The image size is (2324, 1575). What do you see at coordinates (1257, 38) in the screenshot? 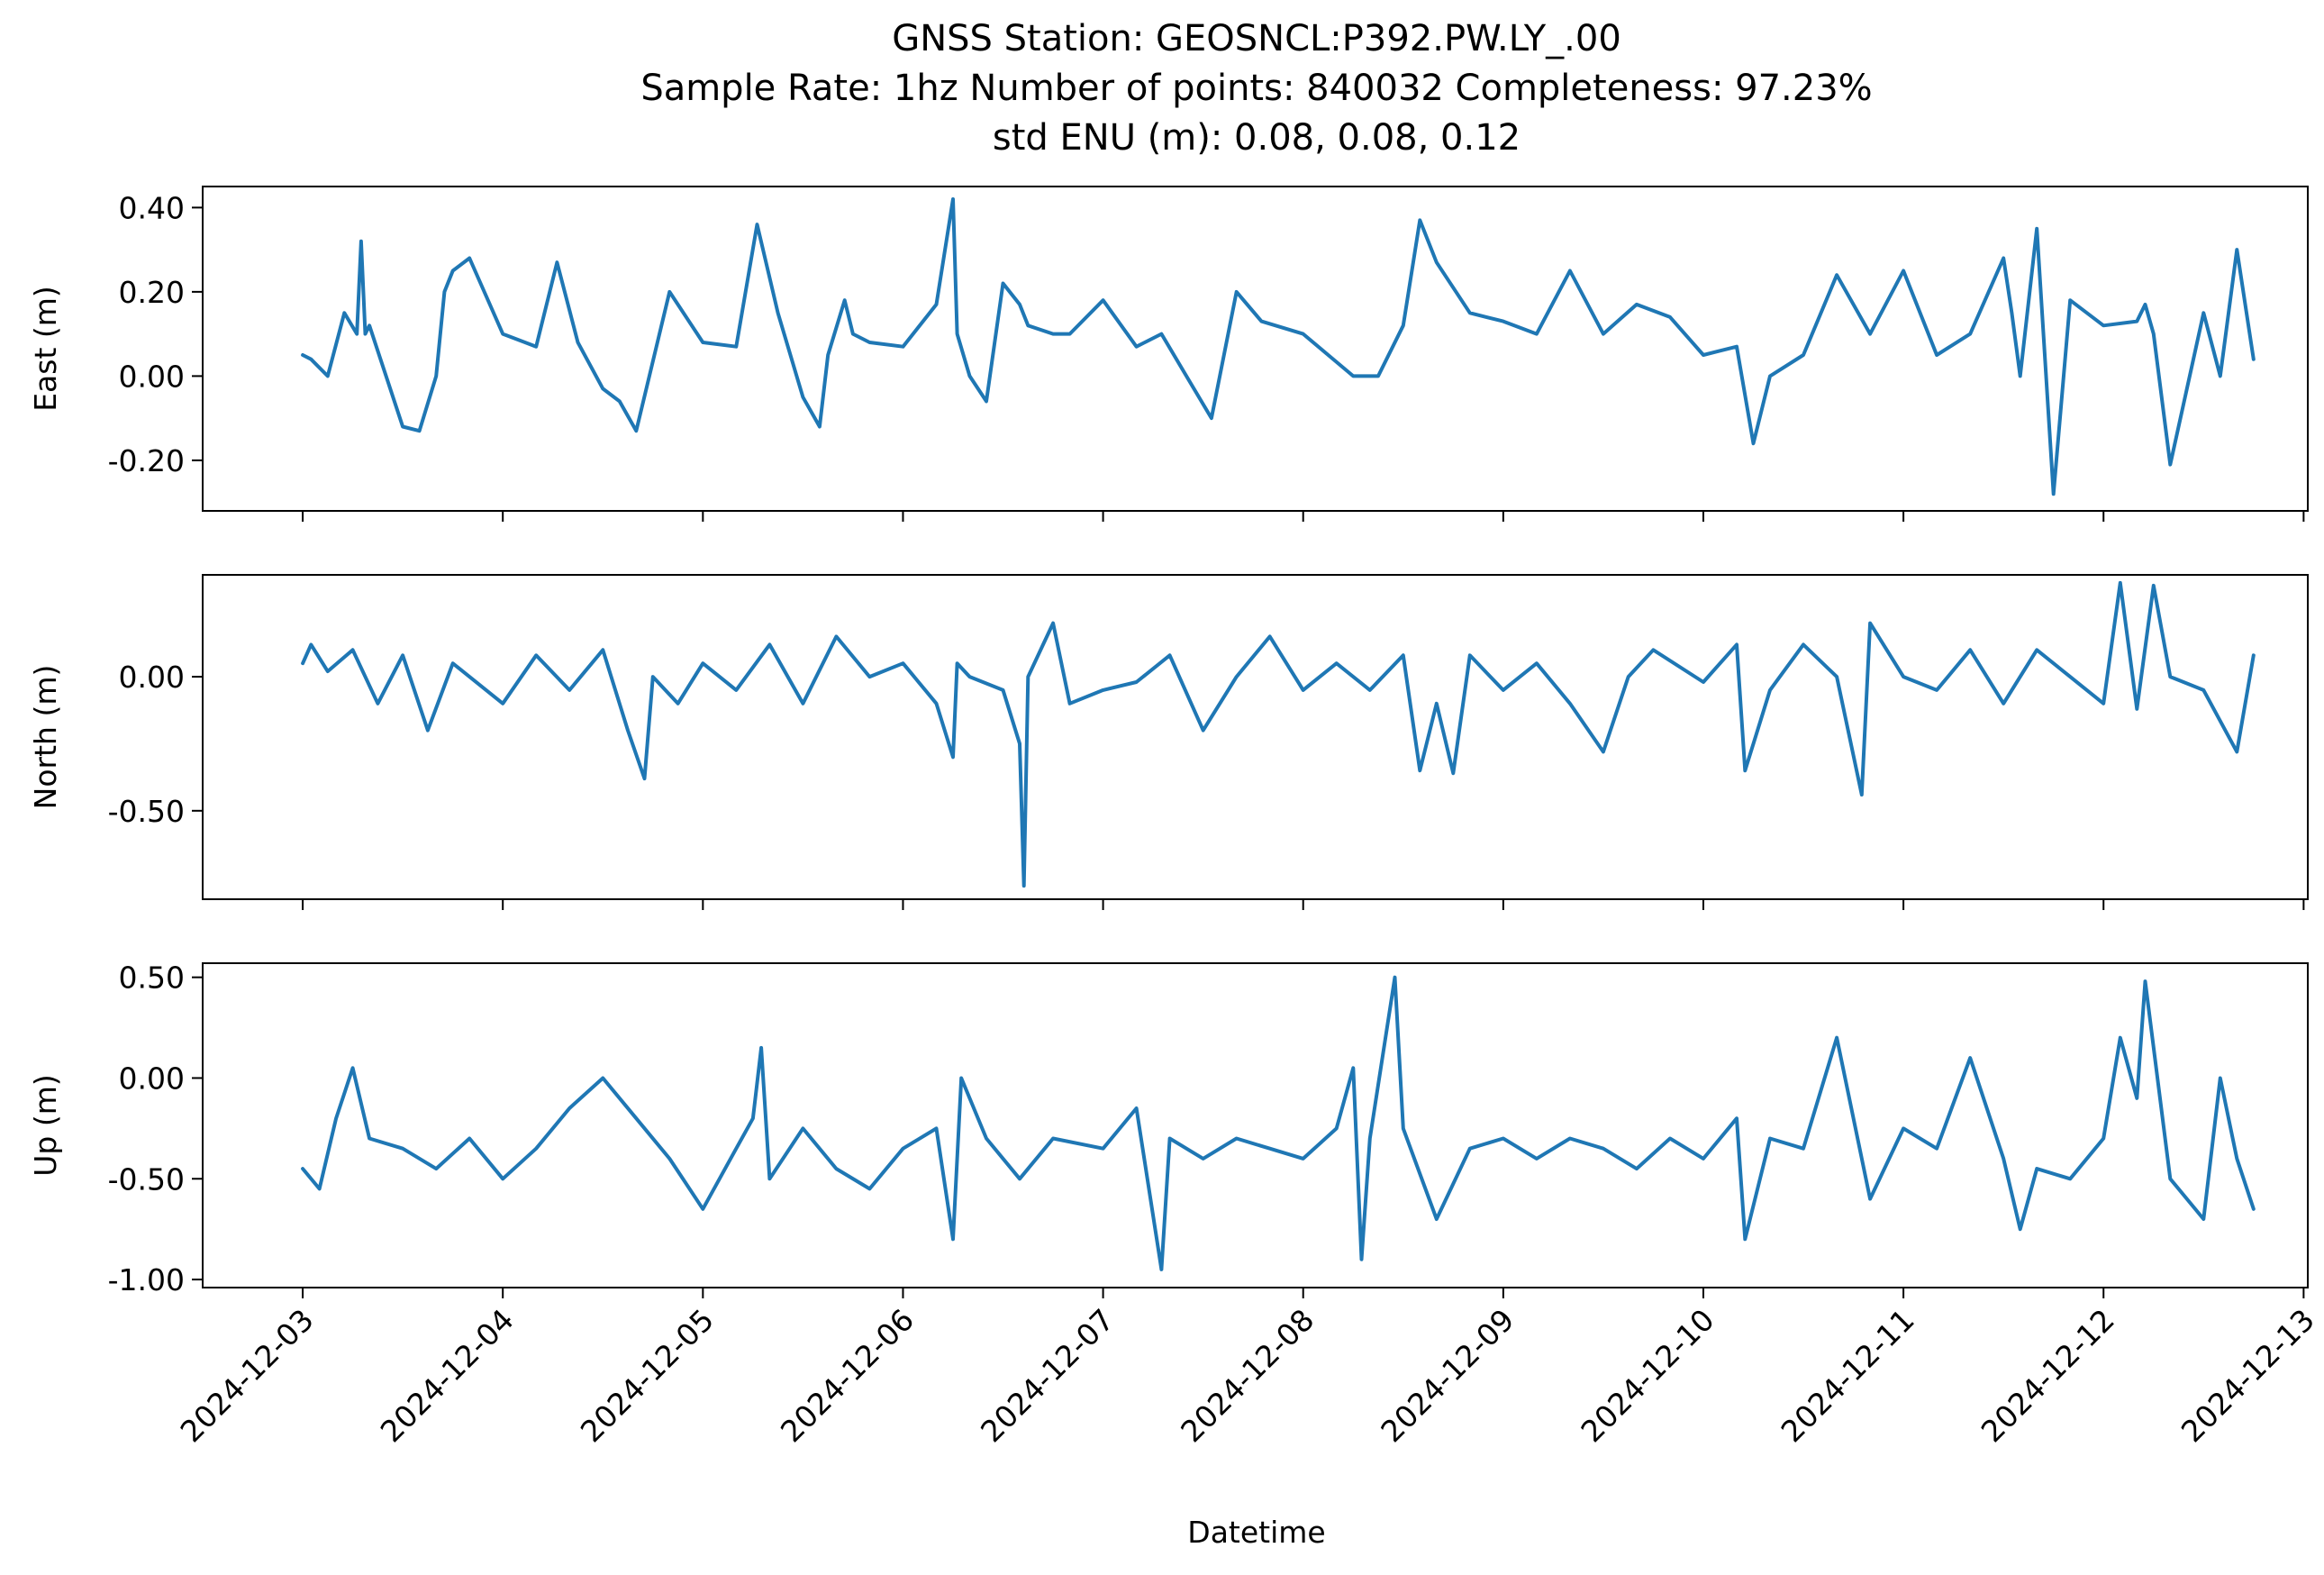
I see `title-line-station: GNSS Station: GEOSNCL:P392.PW.LY_.00` at bounding box center [1257, 38].